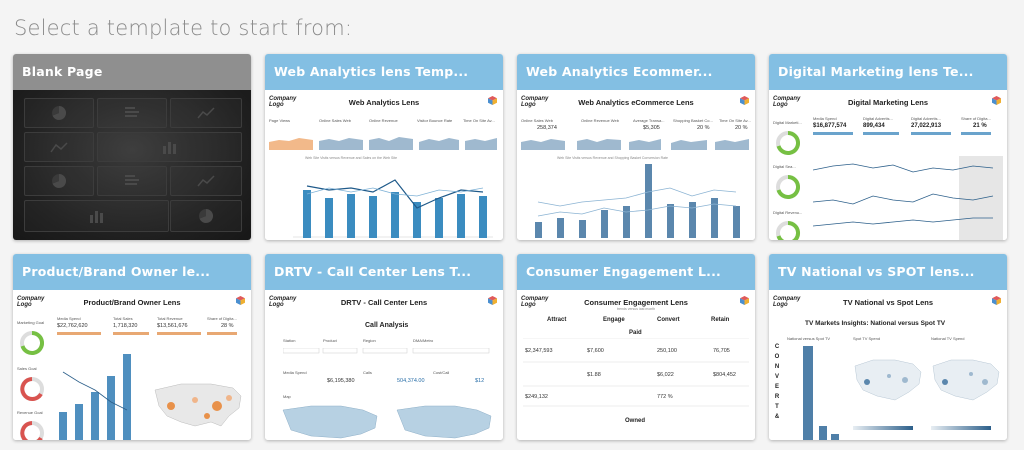  What do you see at coordinates (341, 381) in the screenshot?
I see `kpi-value: $6,195,380` at bounding box center [341, 381].